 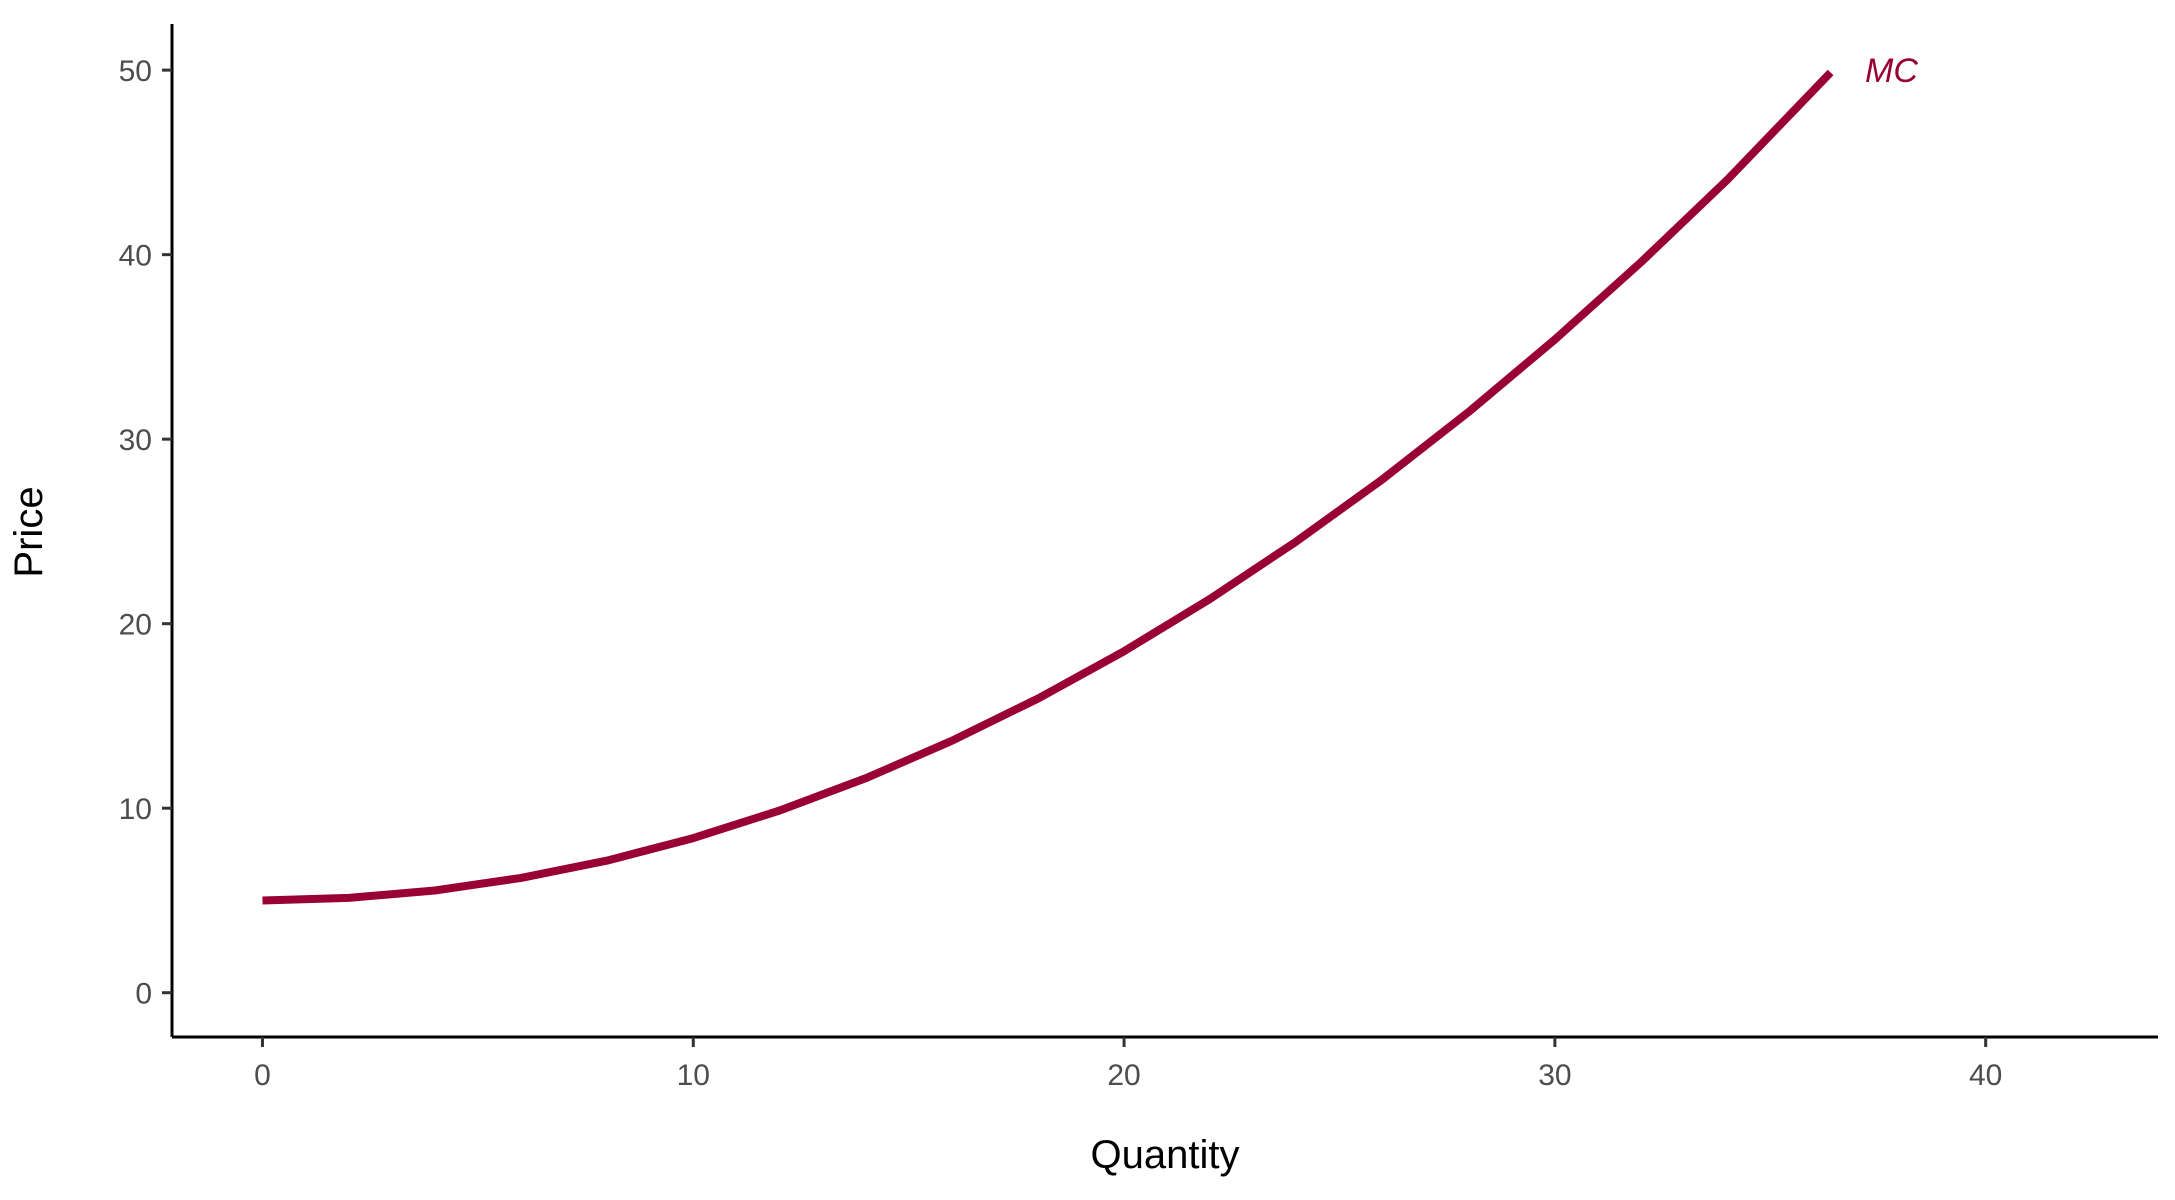 I want to click on x-tick-label: 10, so click(x=693, y=1075).